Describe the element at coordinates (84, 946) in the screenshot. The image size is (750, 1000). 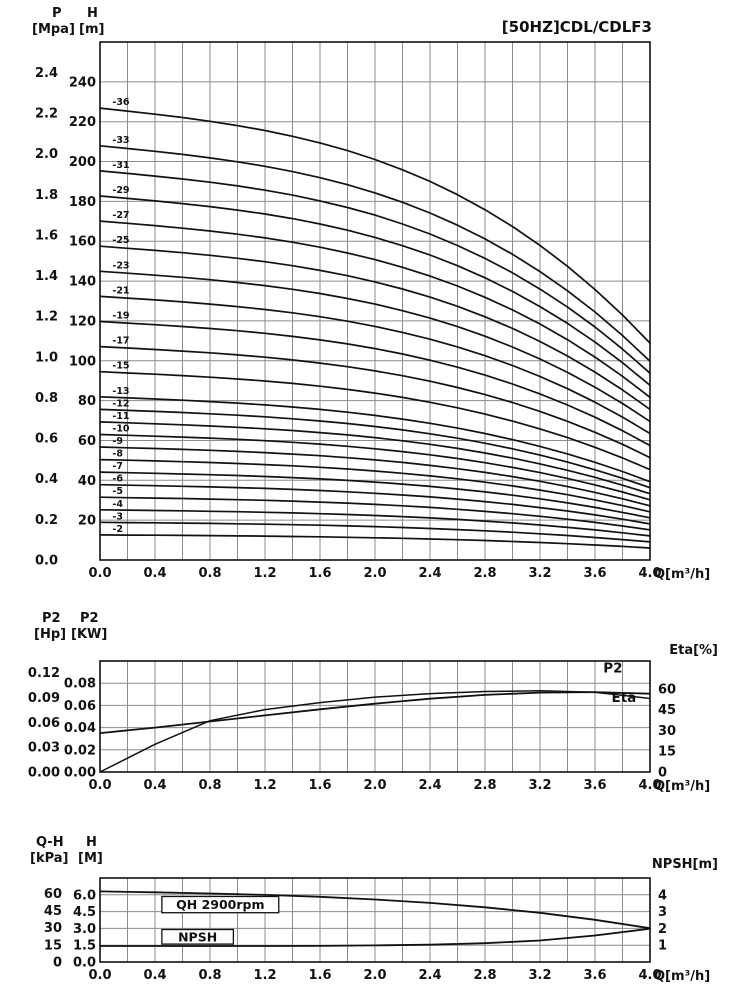
I see `hm-tick-label: 1.5` at that location.